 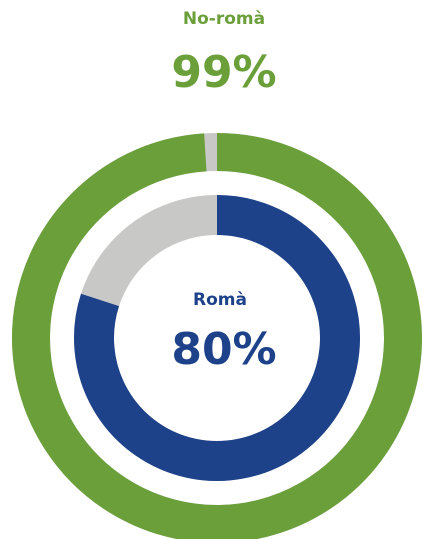 I want to click on outer-value-label: 99%, so click(x=223, y=72).